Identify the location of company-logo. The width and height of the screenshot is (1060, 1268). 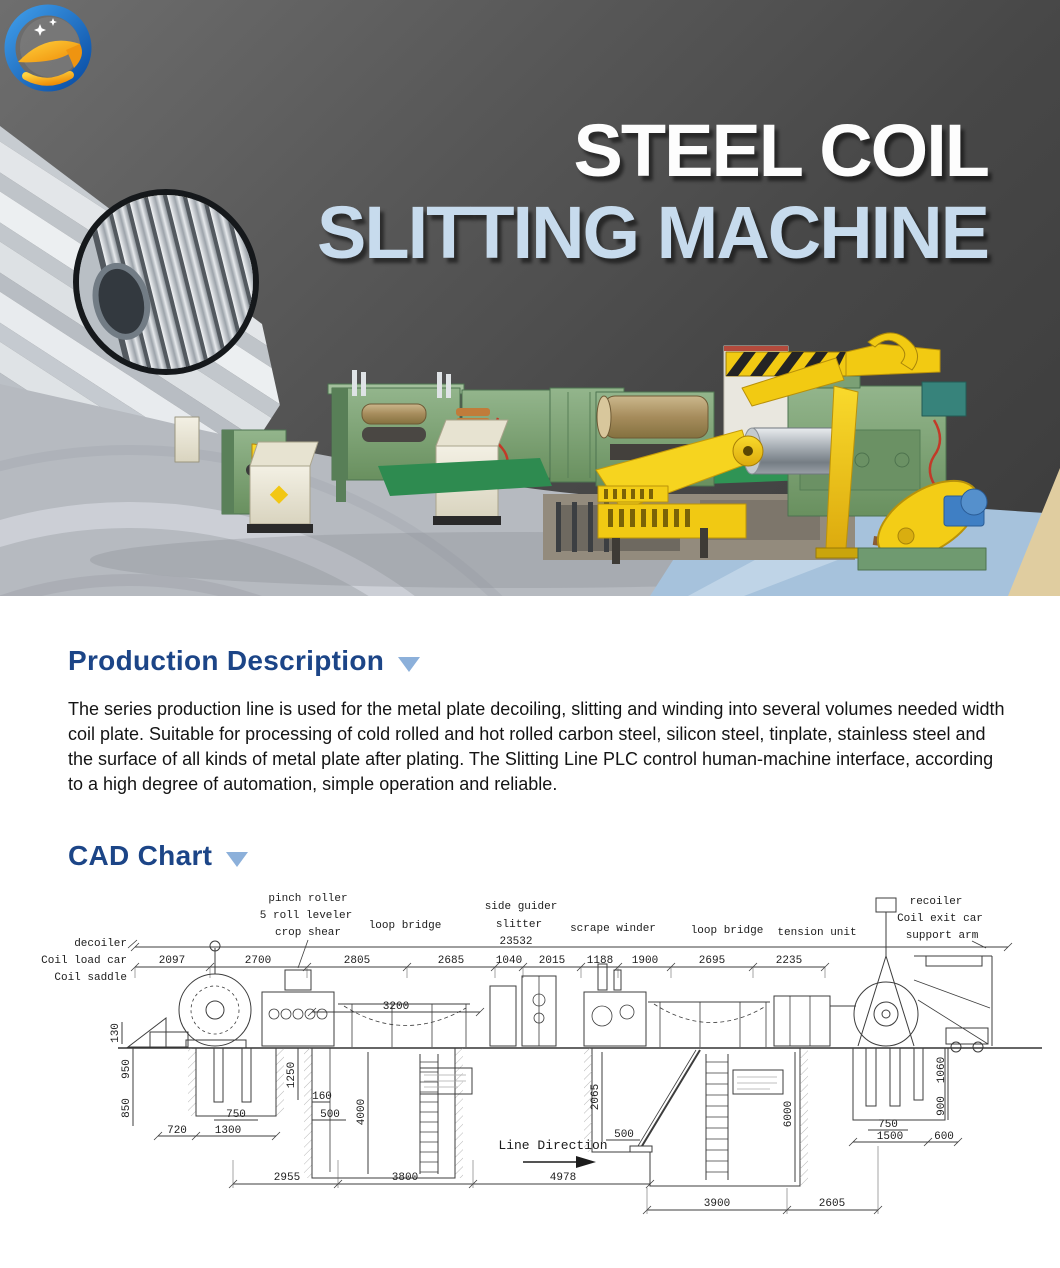
(48, 48).